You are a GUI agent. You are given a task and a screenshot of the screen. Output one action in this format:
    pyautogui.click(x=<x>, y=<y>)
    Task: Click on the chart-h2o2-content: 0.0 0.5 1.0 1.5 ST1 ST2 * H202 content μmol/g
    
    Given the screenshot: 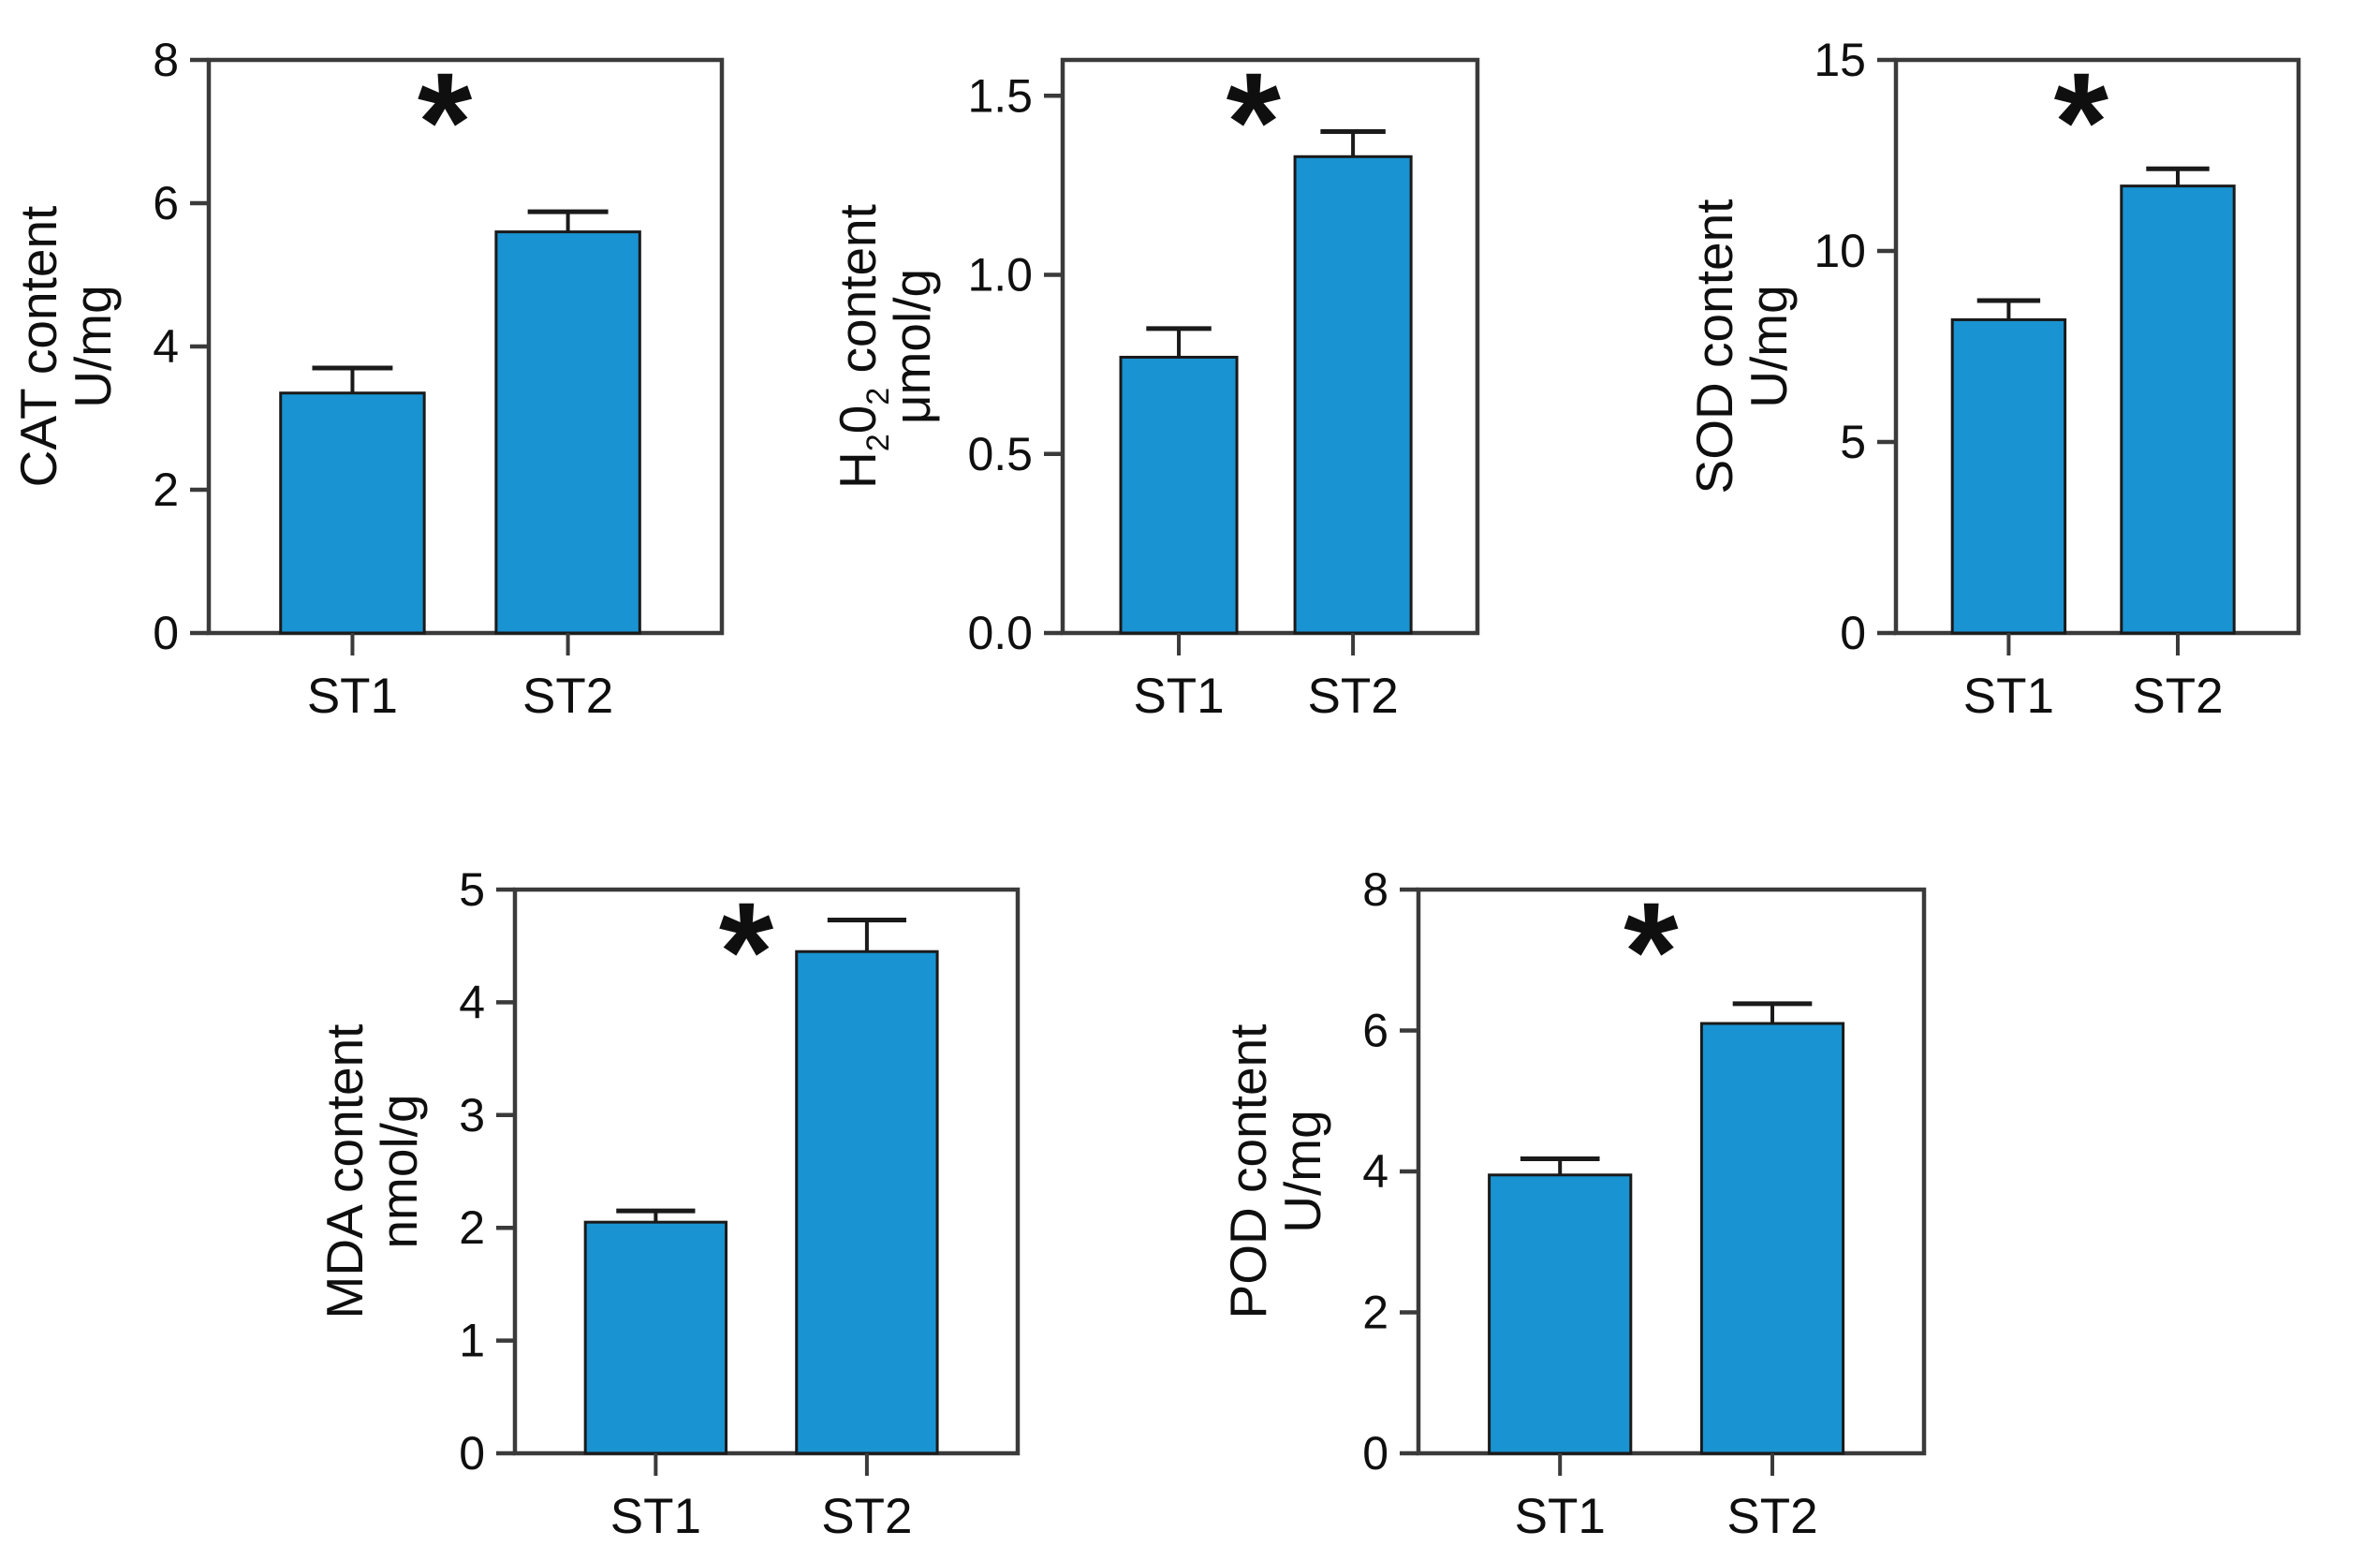 What is the action you would take?
    pyautogui.click(x=1156, y=390)
    